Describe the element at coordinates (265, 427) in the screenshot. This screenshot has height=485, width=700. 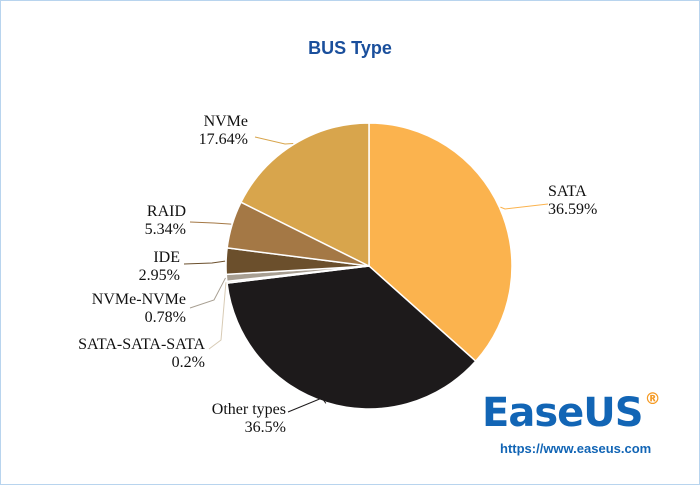
I see `slice-percent-label: 36.5%` at that location.